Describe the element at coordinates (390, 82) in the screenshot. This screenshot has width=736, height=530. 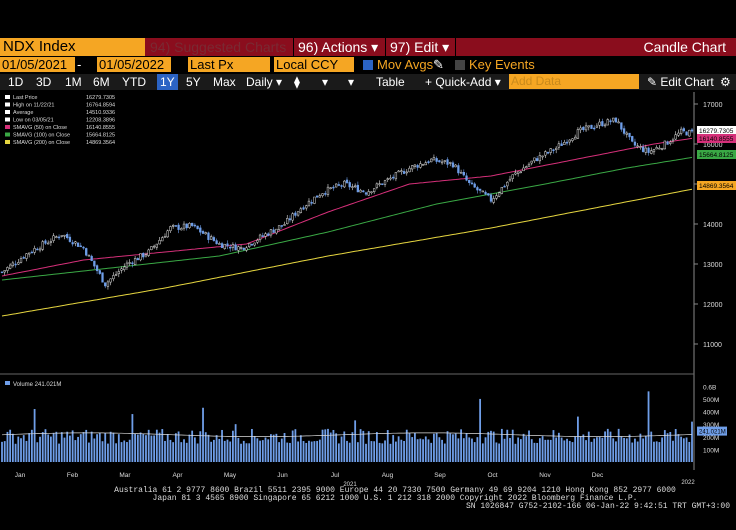
I see `table-button: Table` at that location.